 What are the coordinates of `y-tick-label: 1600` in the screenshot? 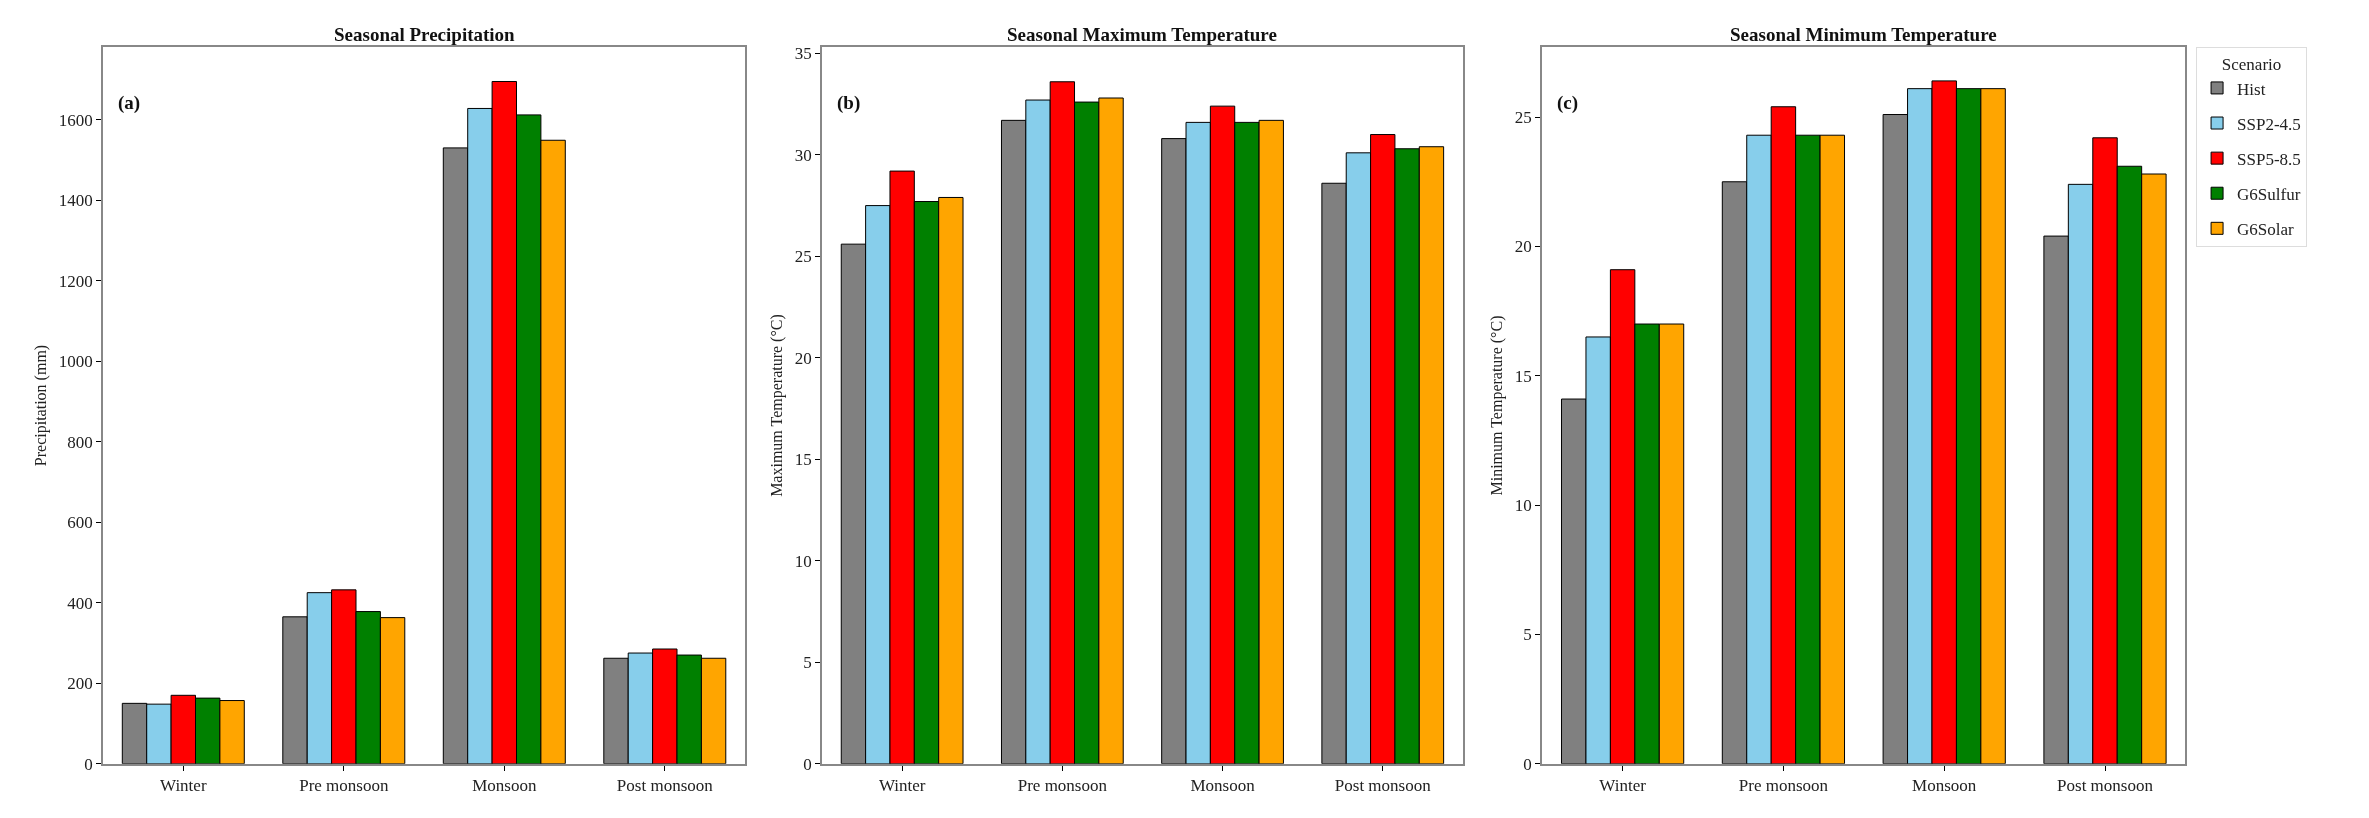 It's located at (75, 120).